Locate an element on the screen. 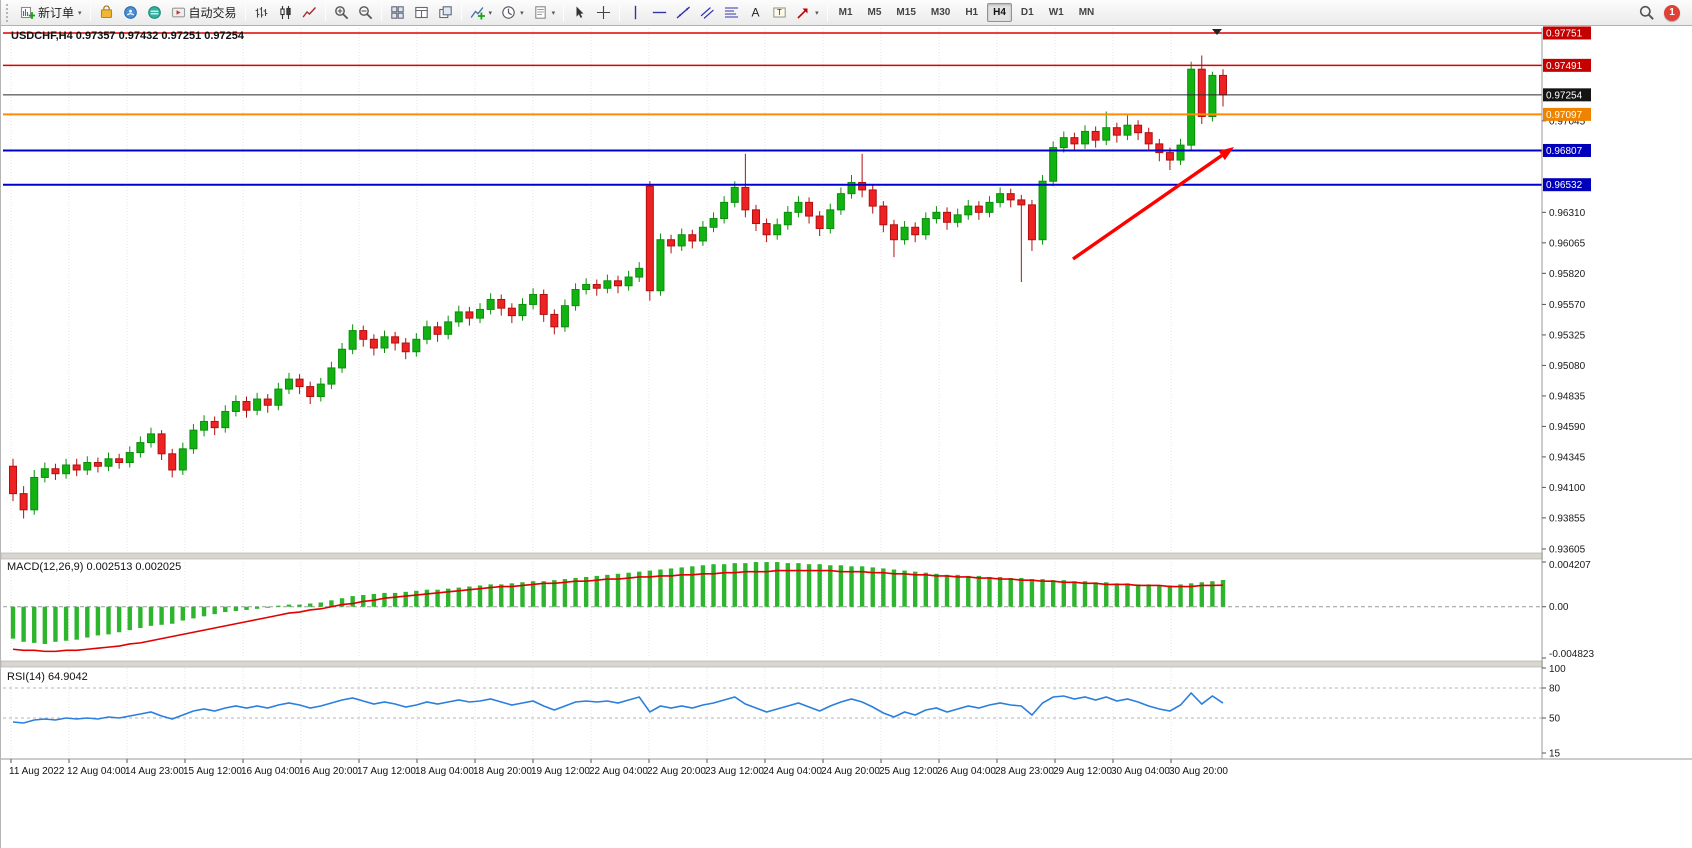 The height and width of the screenshot is (848, 1692). zoom-in-button is located at coordinates (341, 13).